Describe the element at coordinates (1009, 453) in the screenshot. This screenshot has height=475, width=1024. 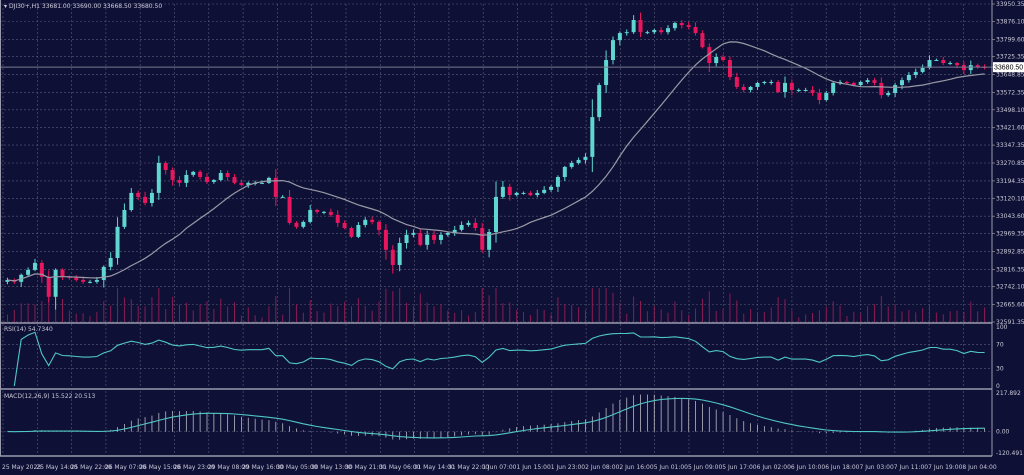
I see `macd-tick-label: -120.491` at that location.